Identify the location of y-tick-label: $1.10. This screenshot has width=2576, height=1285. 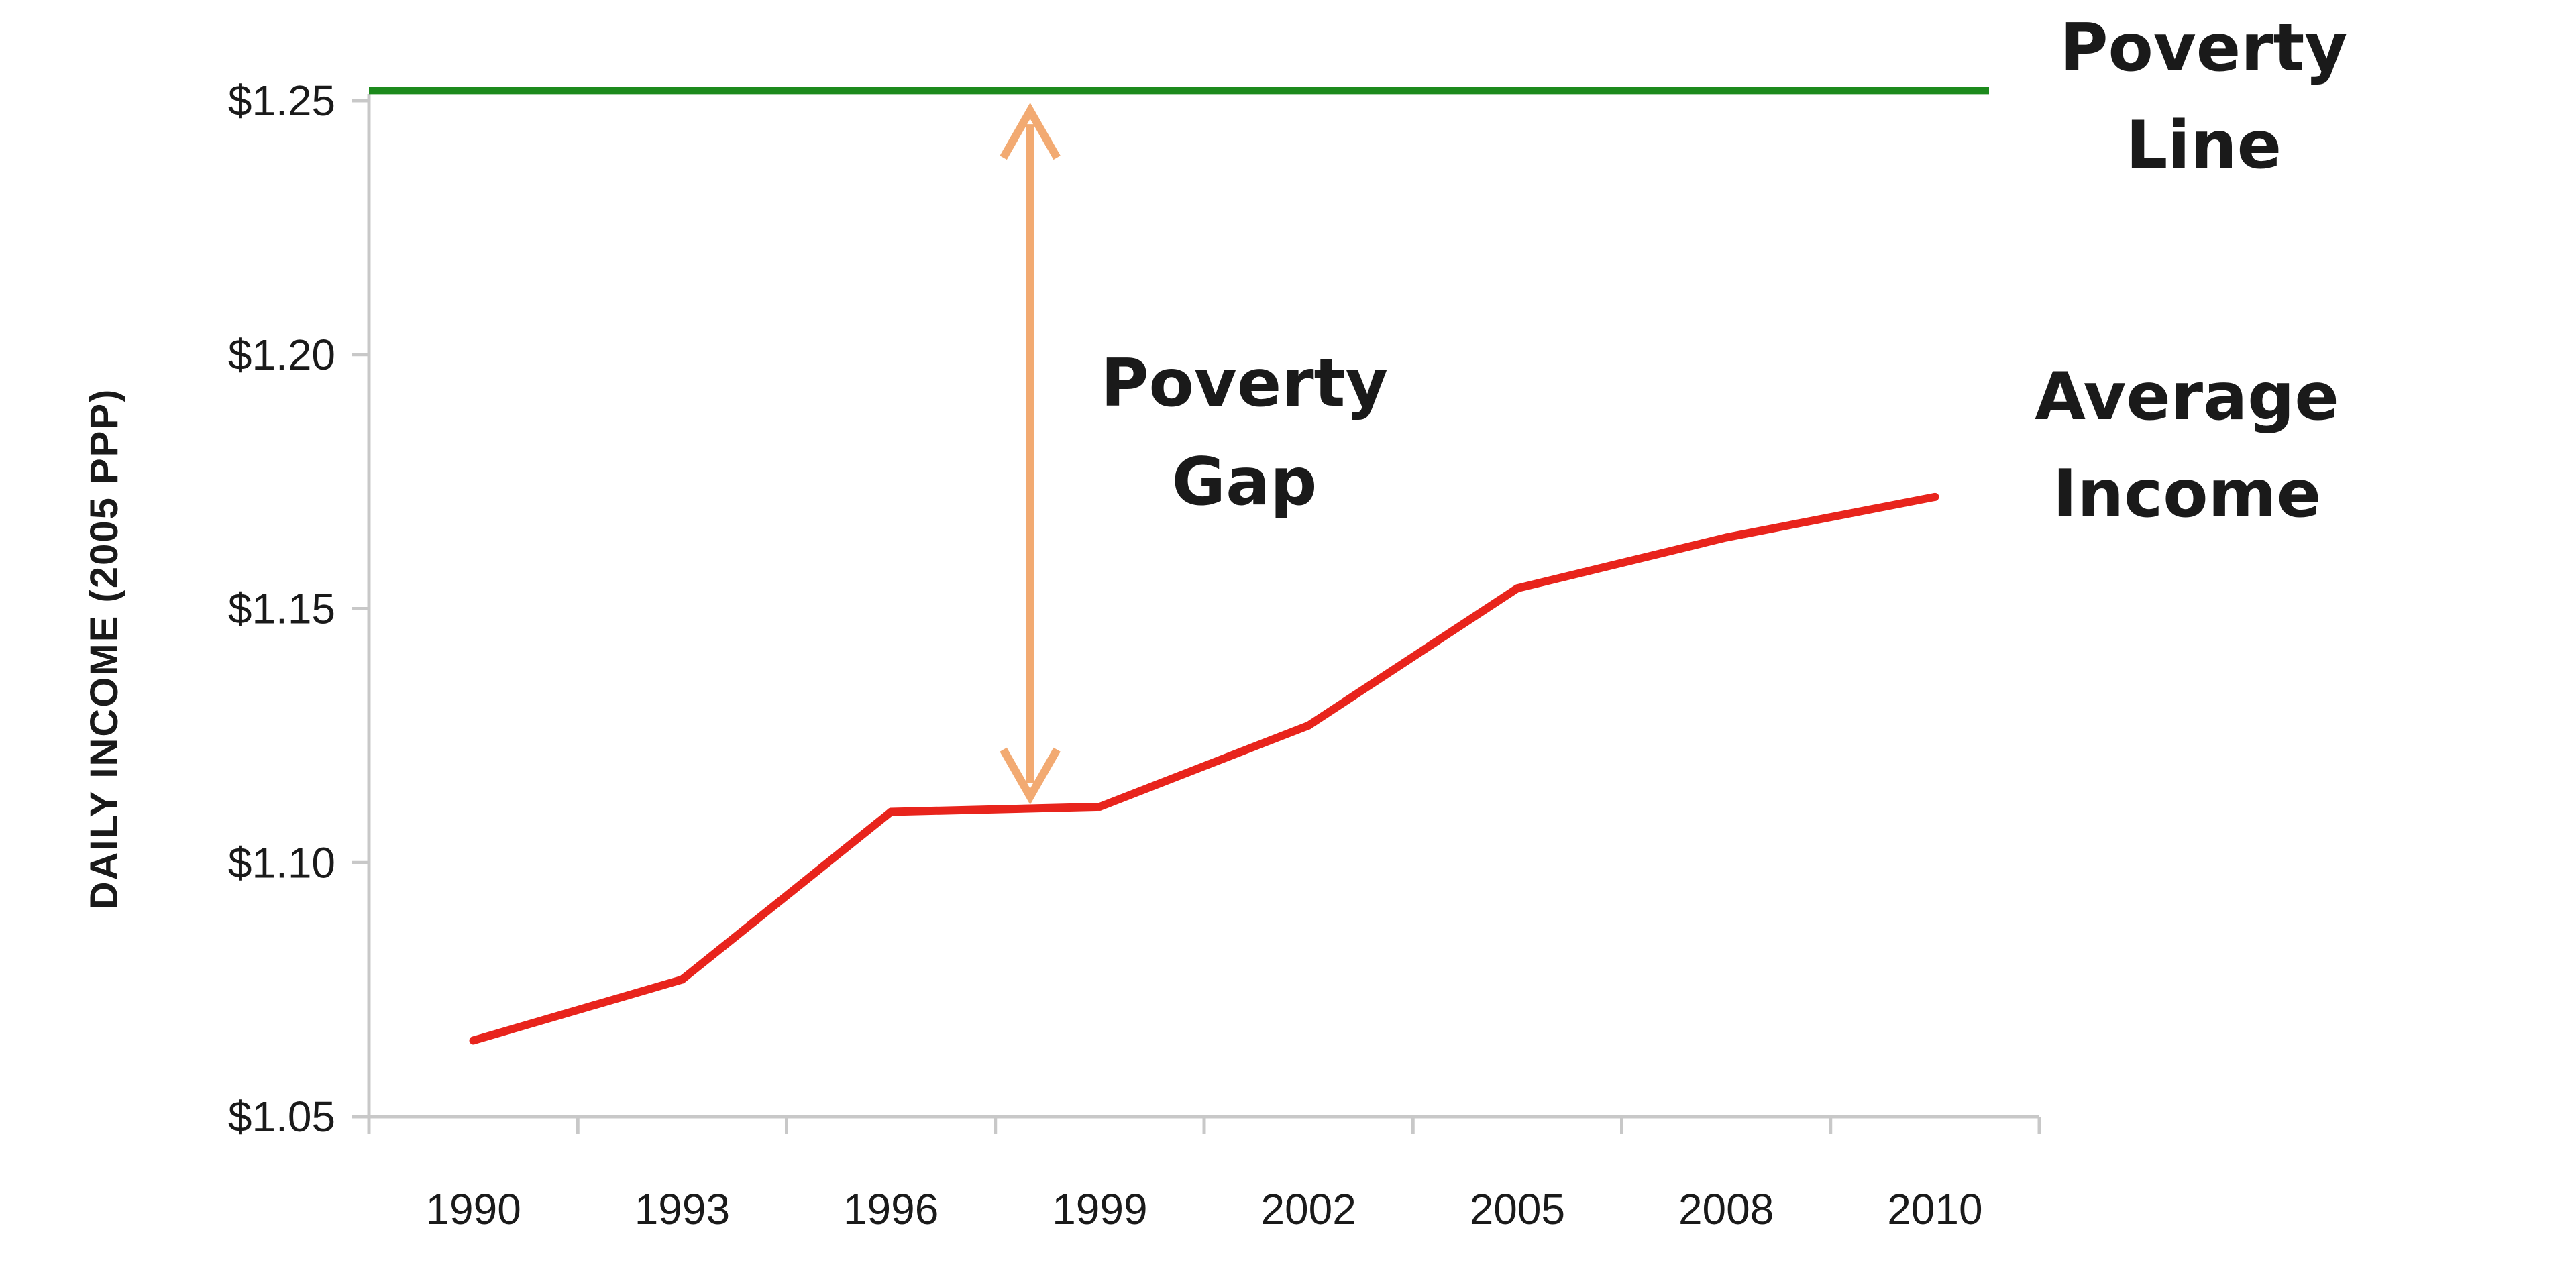
(281, 862).